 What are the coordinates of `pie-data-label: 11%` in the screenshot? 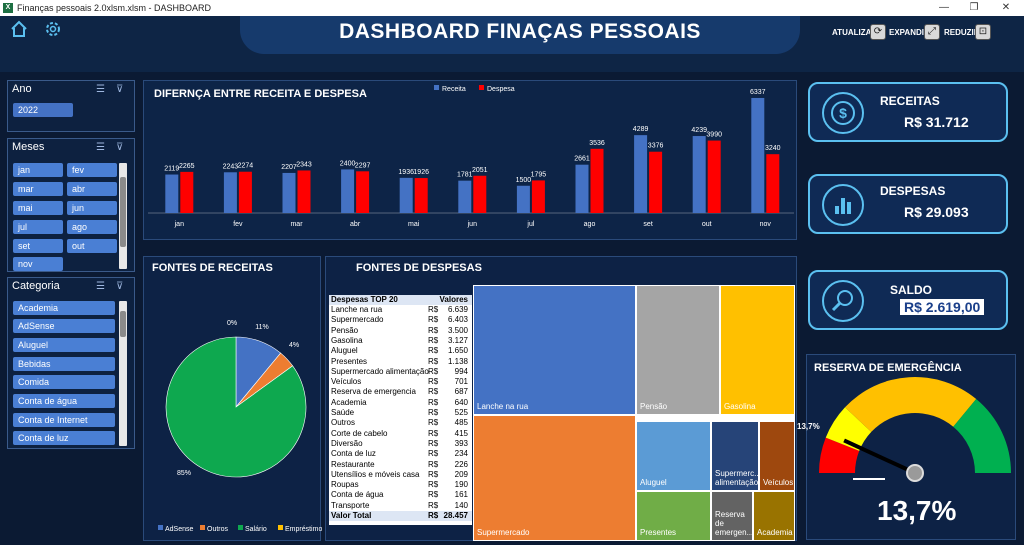 It's located at (262, 327).